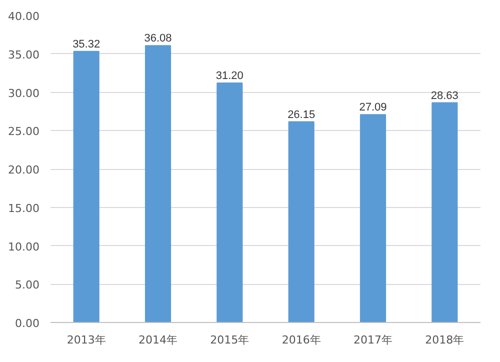 The image size is (500, 362). I want to click on y-tick-label: 5.00, so click(27, 285).